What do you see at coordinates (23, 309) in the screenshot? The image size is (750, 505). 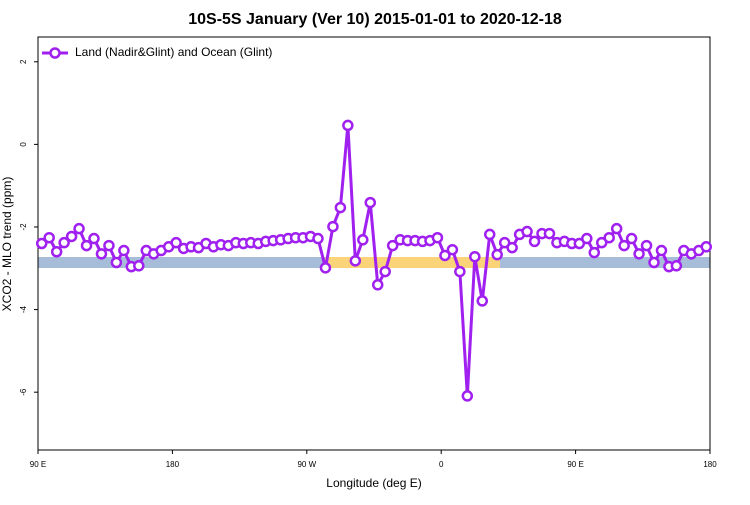 I see `y-tick-label: -4` at bounding box center [23, 309].